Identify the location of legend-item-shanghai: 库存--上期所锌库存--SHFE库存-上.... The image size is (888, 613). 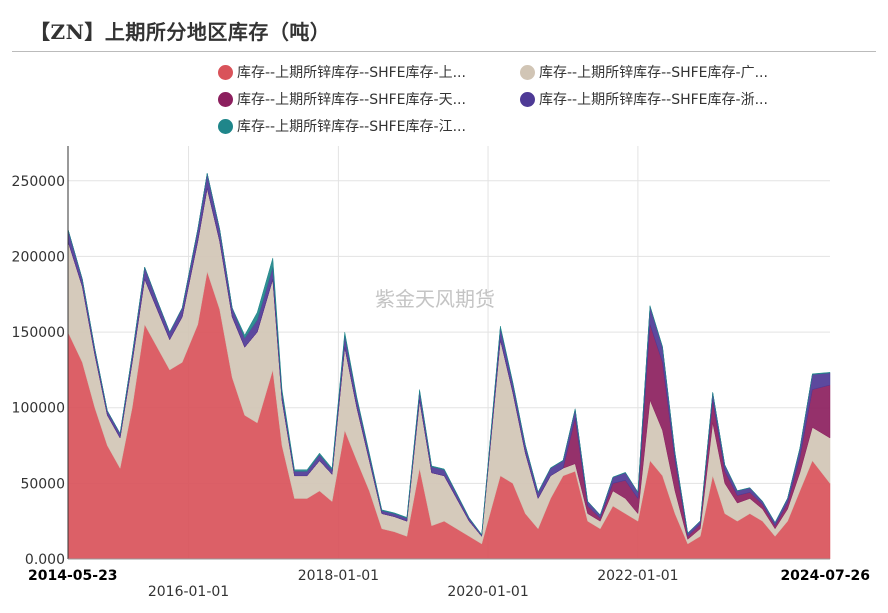
(342, 72).